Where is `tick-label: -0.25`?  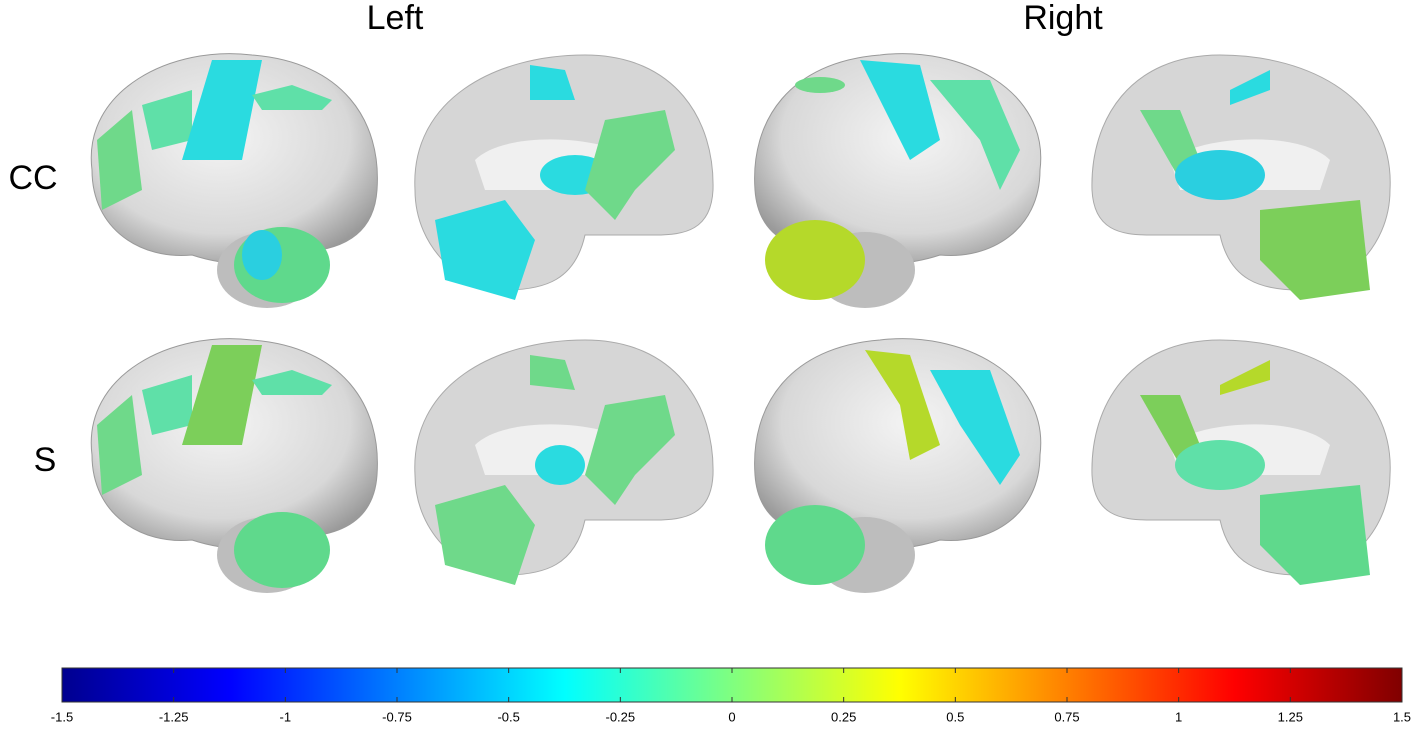
tick-label: -0.25 is located at coordinates (621, 716).